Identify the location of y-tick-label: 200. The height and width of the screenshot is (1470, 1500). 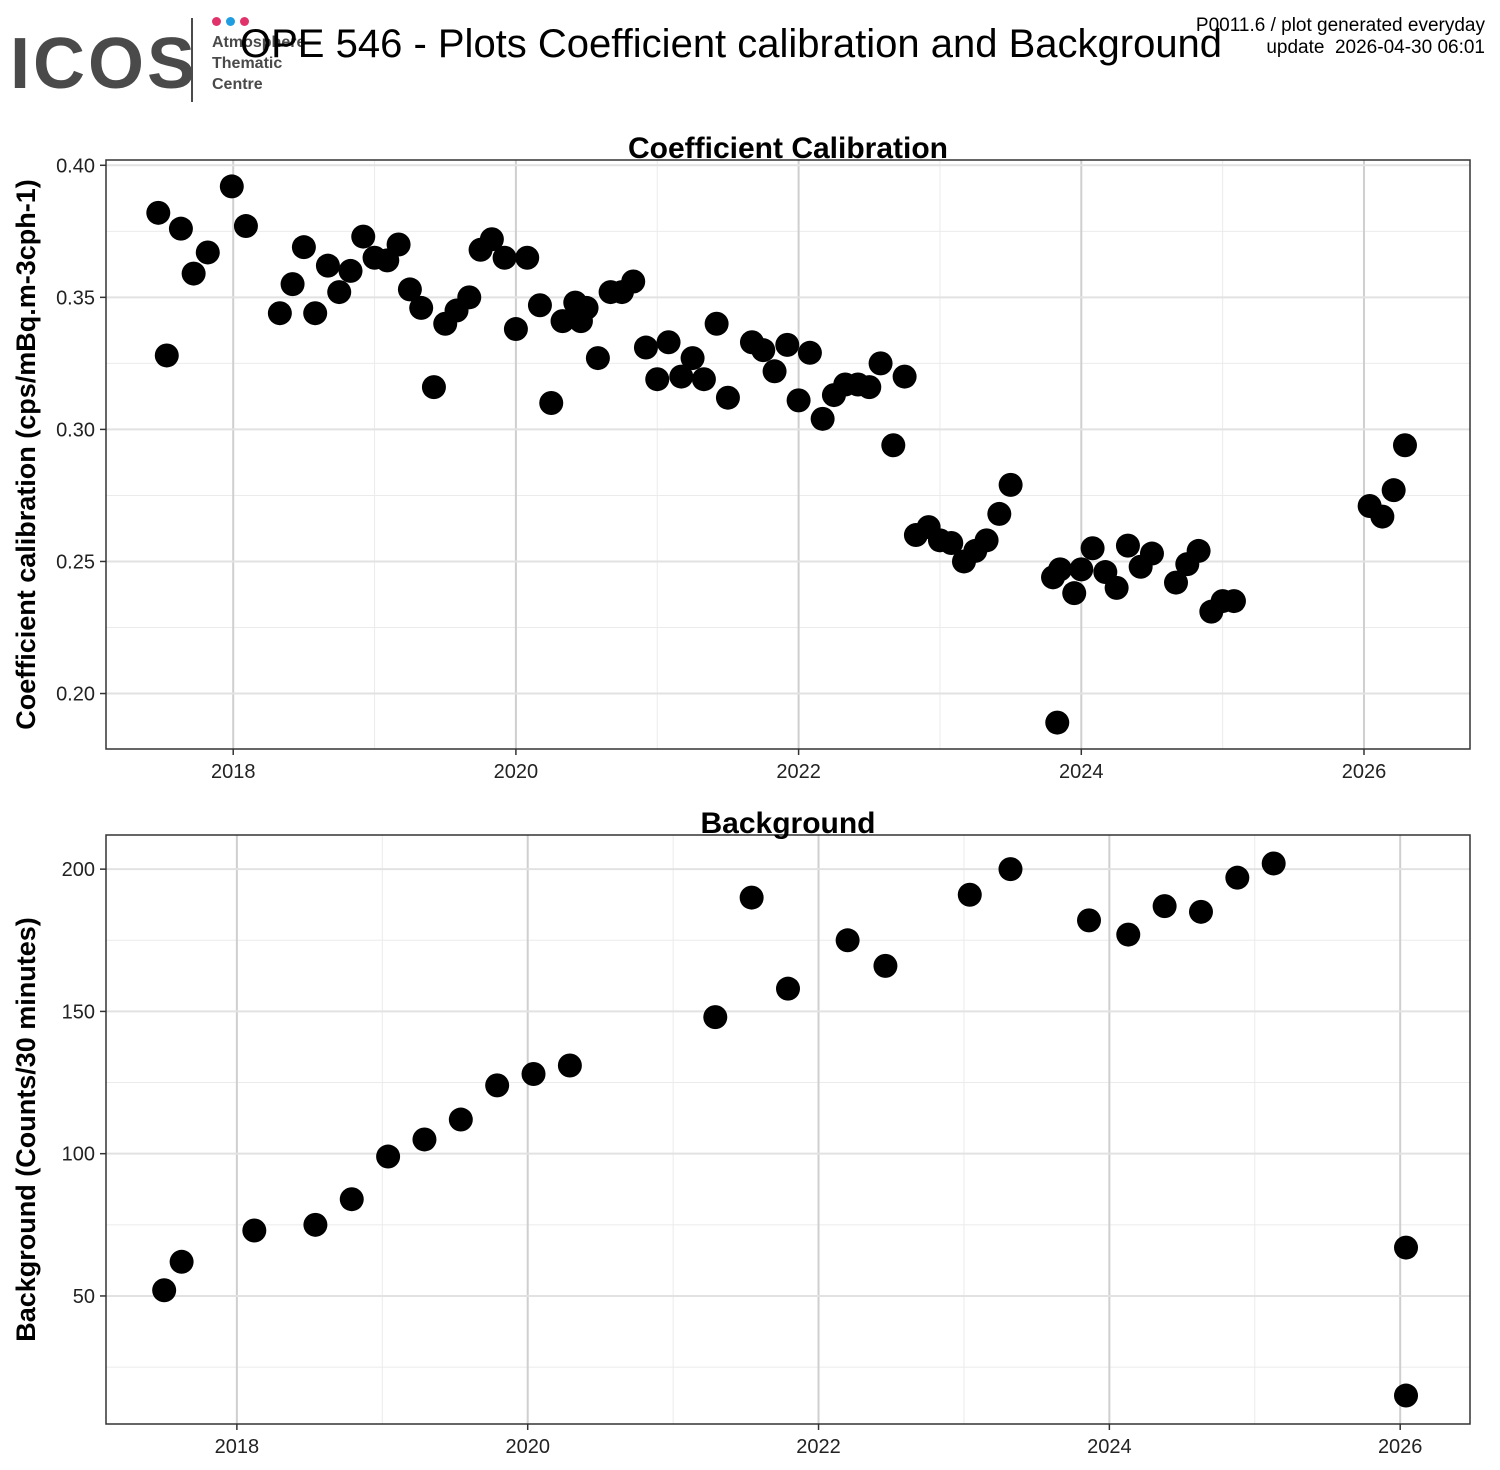
(78, 870).